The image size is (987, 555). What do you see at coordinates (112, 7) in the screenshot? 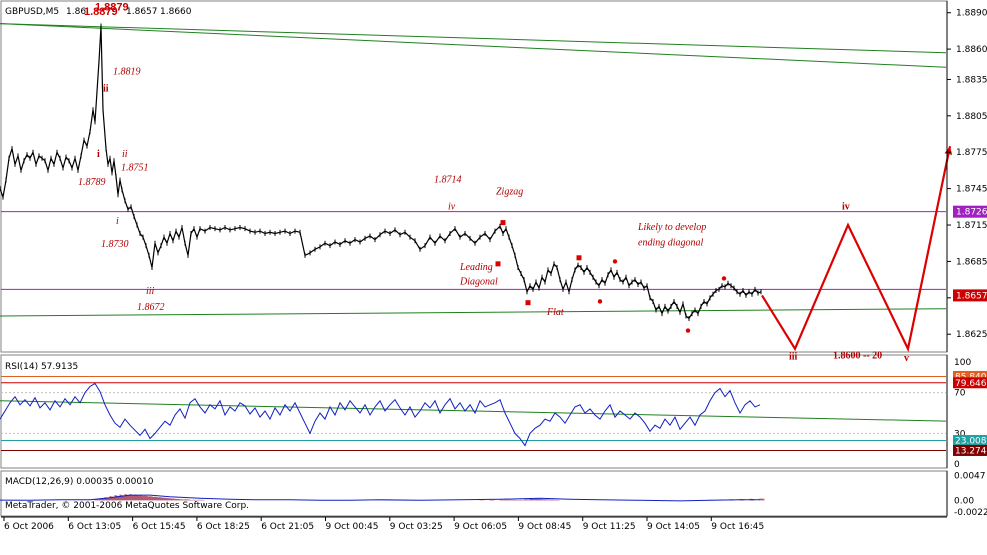
I see `wave-annotation: 1.8879` at bounding box center [112, 7].